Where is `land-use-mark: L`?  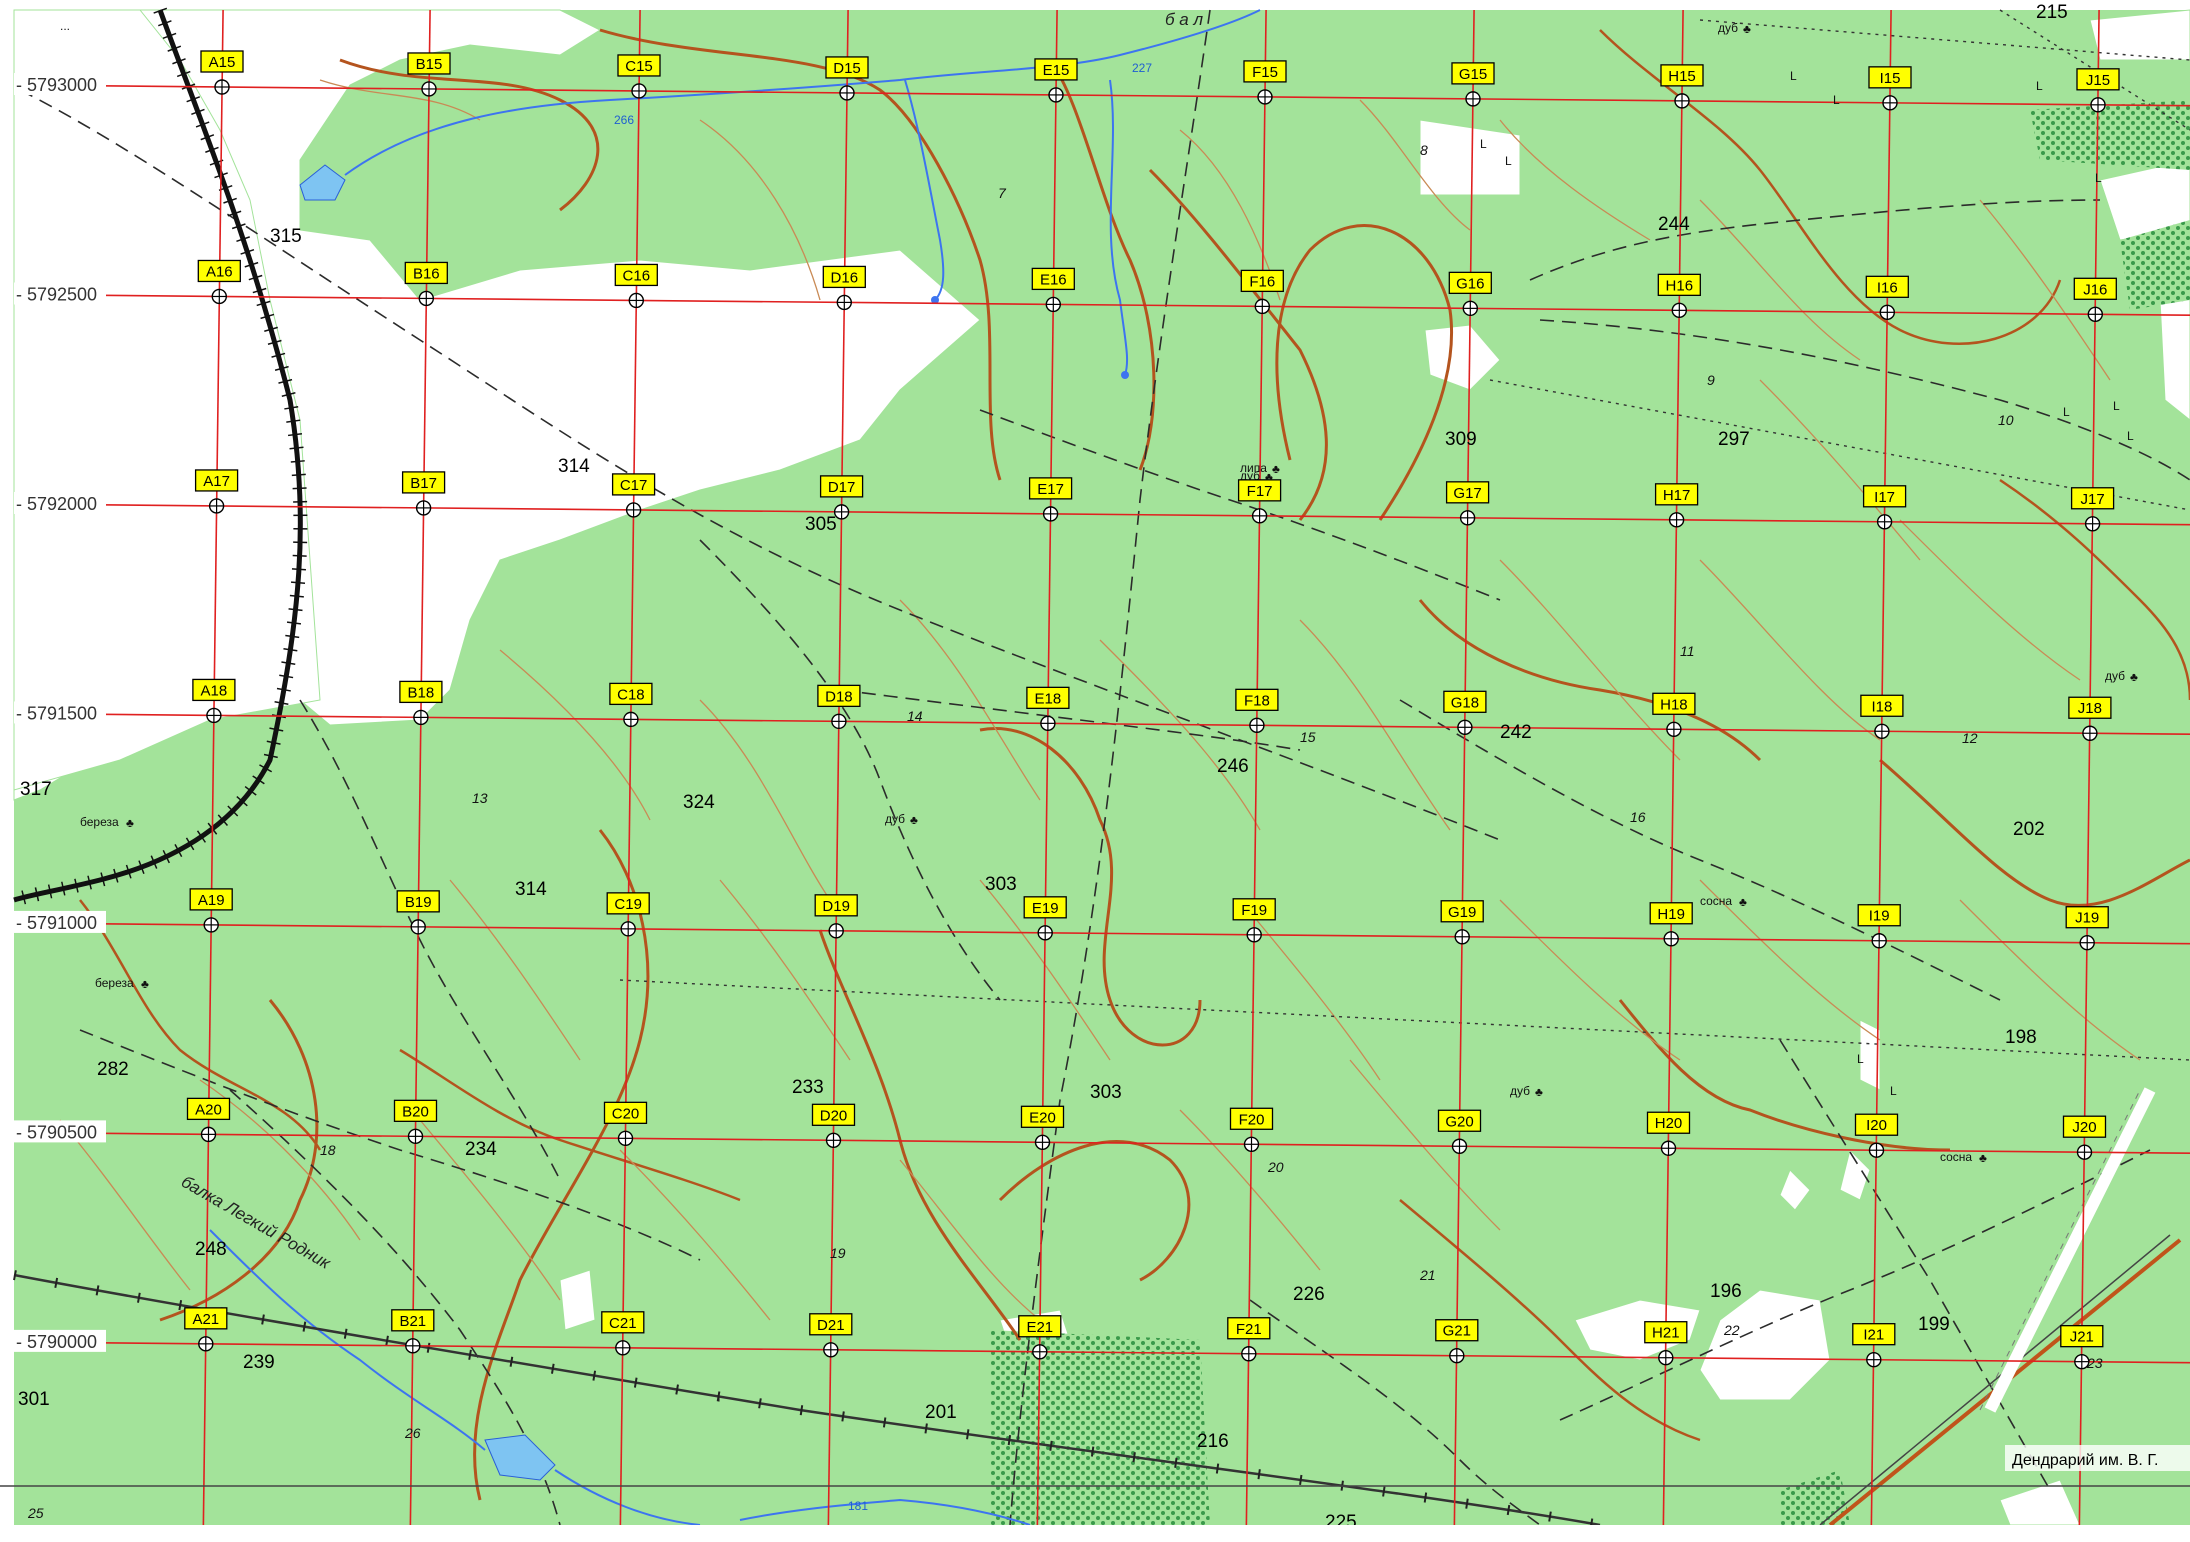 land-use-mark: L is located at coordinates (1893, 1091).